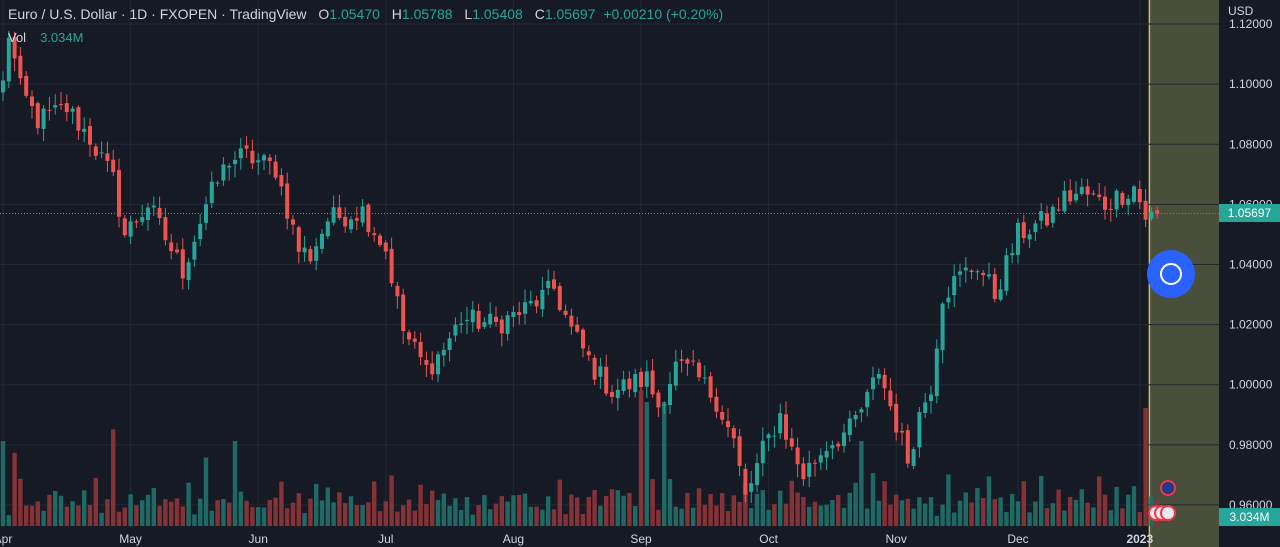  Describe the element at coordinates (1249, 213) in the screenshot. I see `current-price-label: 1.05697` at that location.